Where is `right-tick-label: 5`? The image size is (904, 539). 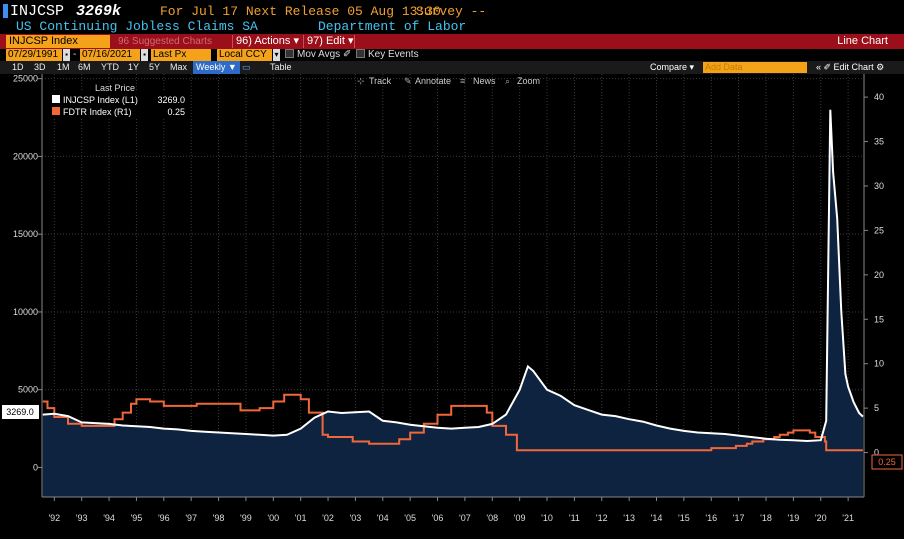
right-tick-label: 5 is located at coordinates (876, 408).